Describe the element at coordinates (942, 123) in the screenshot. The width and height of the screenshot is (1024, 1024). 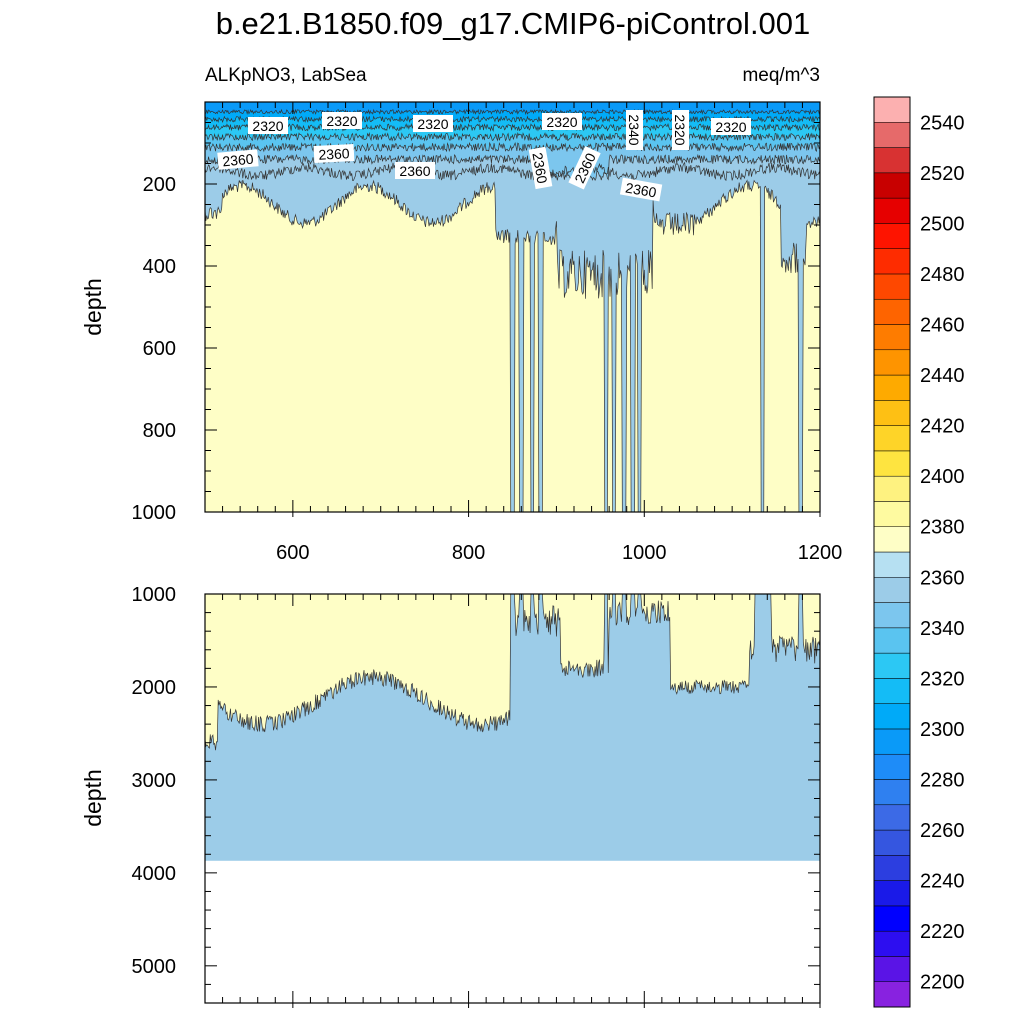
I see `colorbar-label: 2540` at that location.